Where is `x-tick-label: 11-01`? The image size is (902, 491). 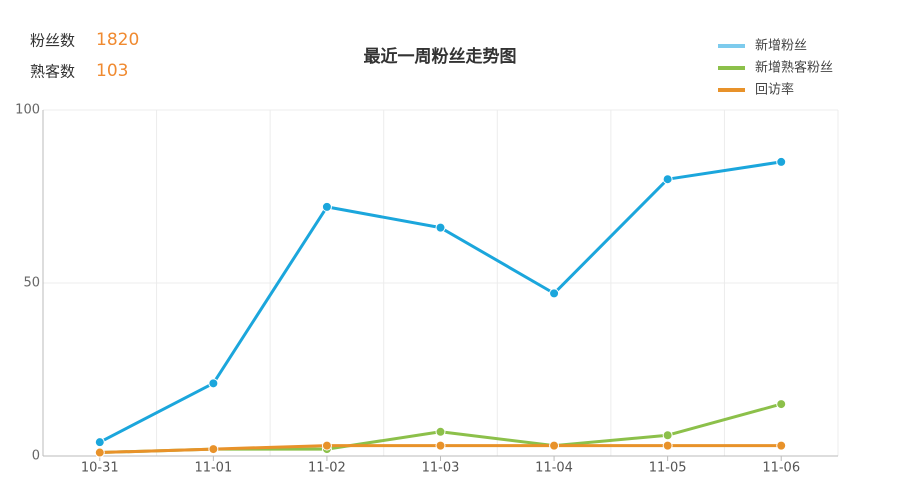 x-tick-label: 11-01 is located at coordinates (213, 468).